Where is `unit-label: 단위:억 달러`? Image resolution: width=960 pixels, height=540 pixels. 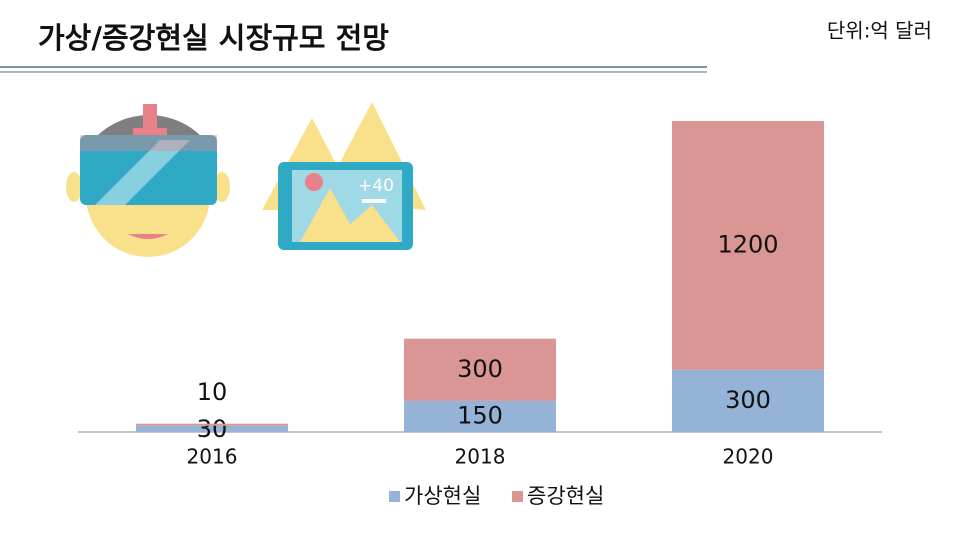
unit-label: 단위:억 달러 is located at coordinates (879, 31).